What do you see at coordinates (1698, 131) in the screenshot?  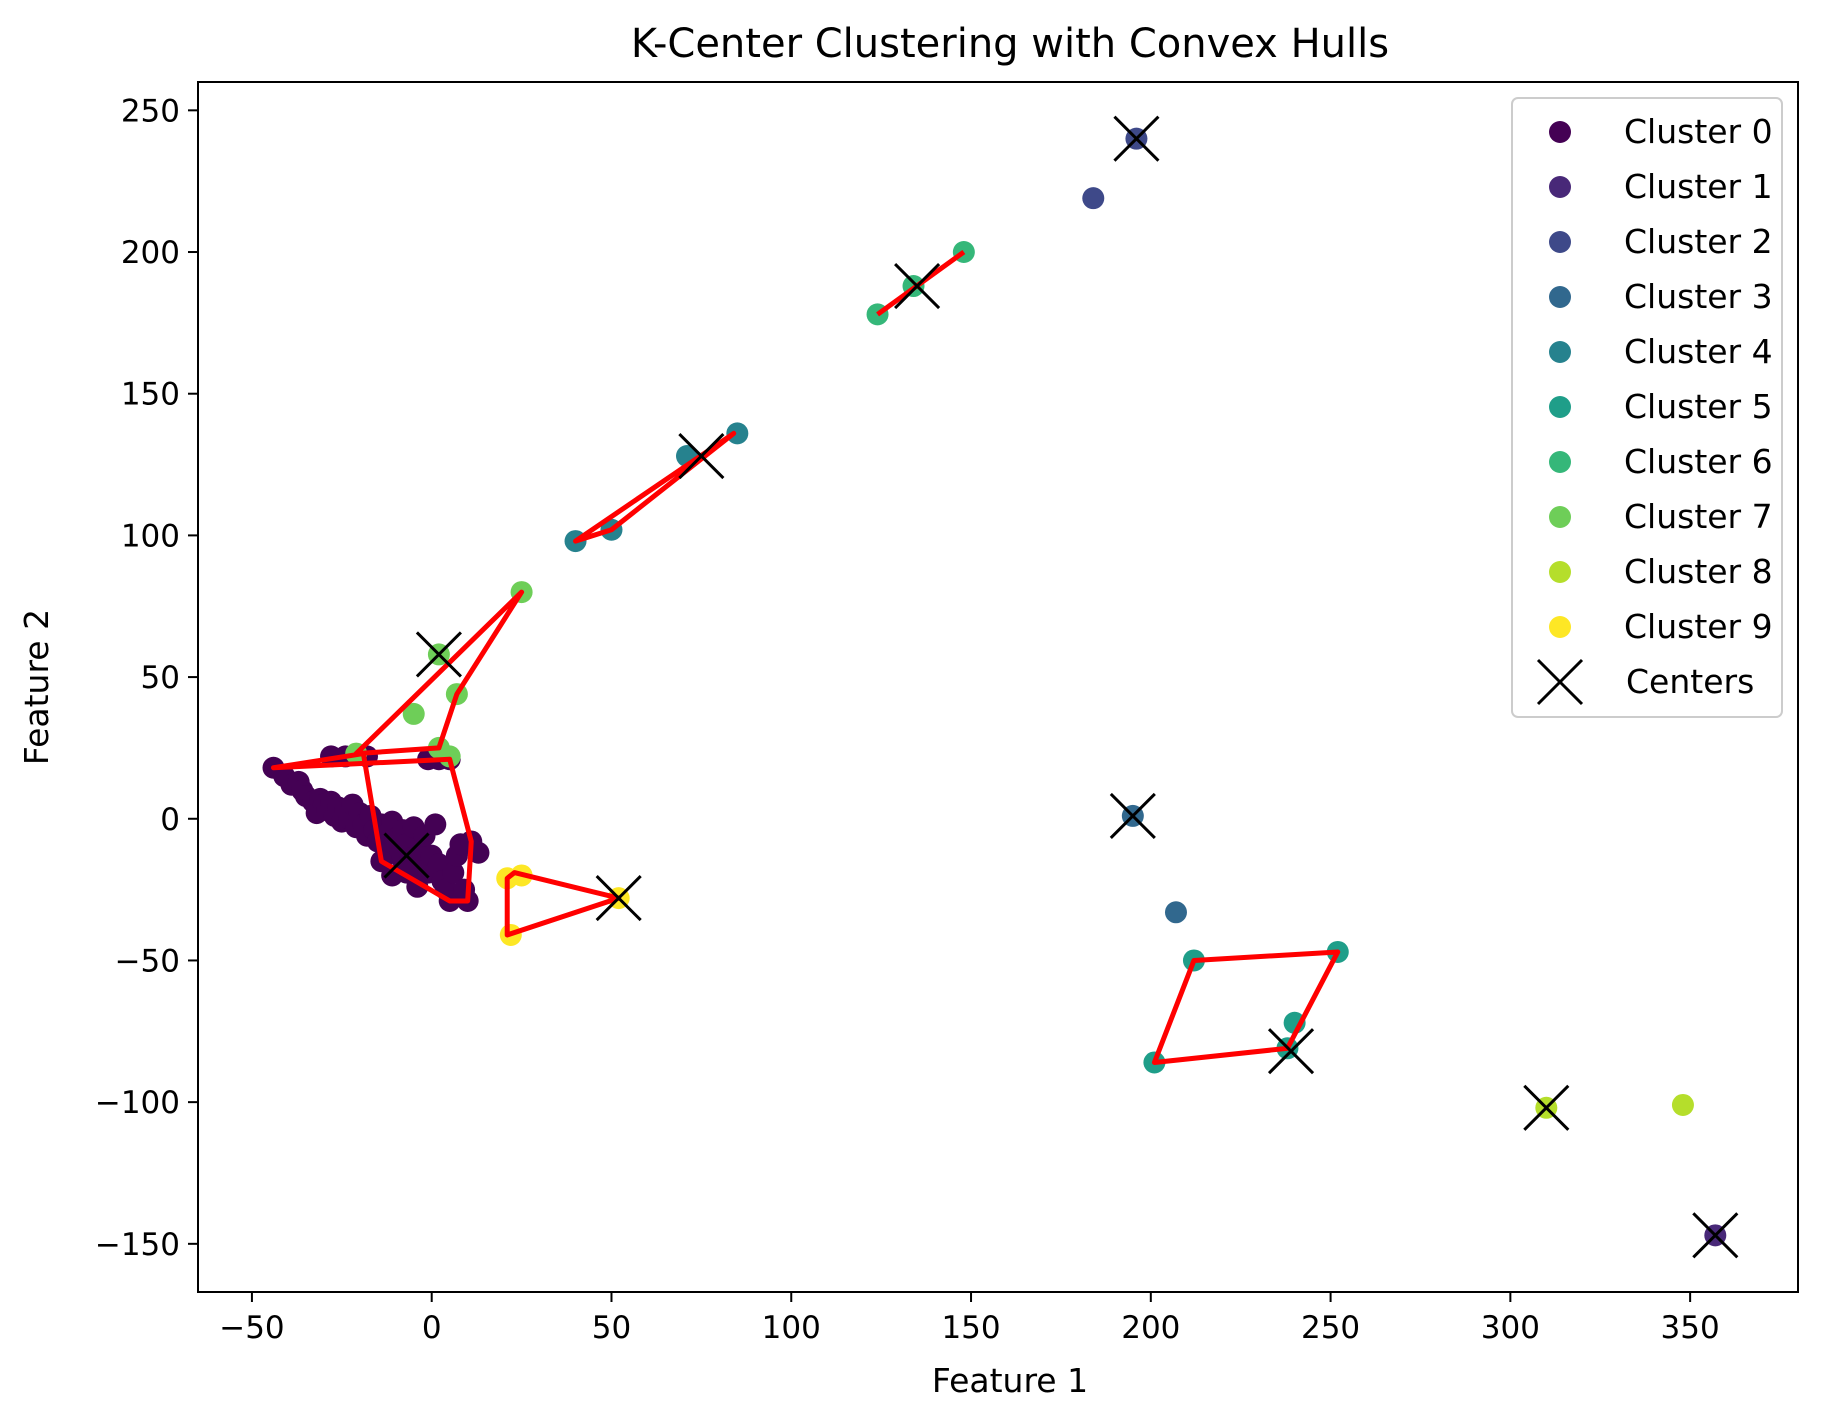 I see `legend-label: Cluster 0` at bounding box center [1698, 131].